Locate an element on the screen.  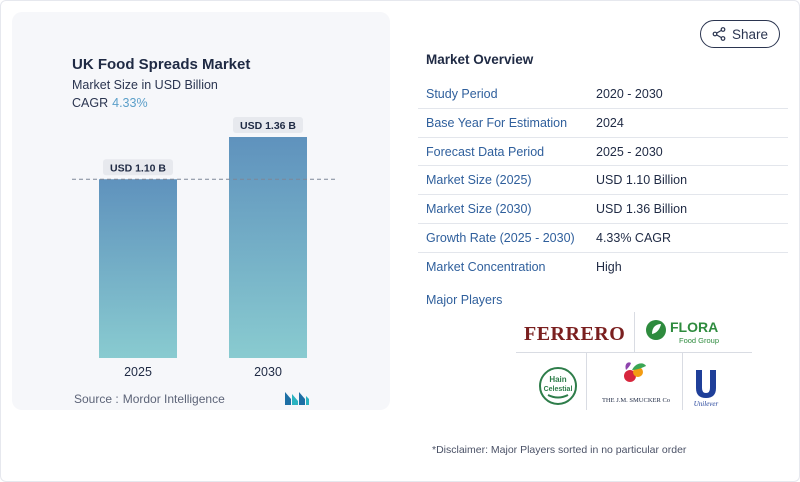
share-button: Share is located at coordinates (740, 34).